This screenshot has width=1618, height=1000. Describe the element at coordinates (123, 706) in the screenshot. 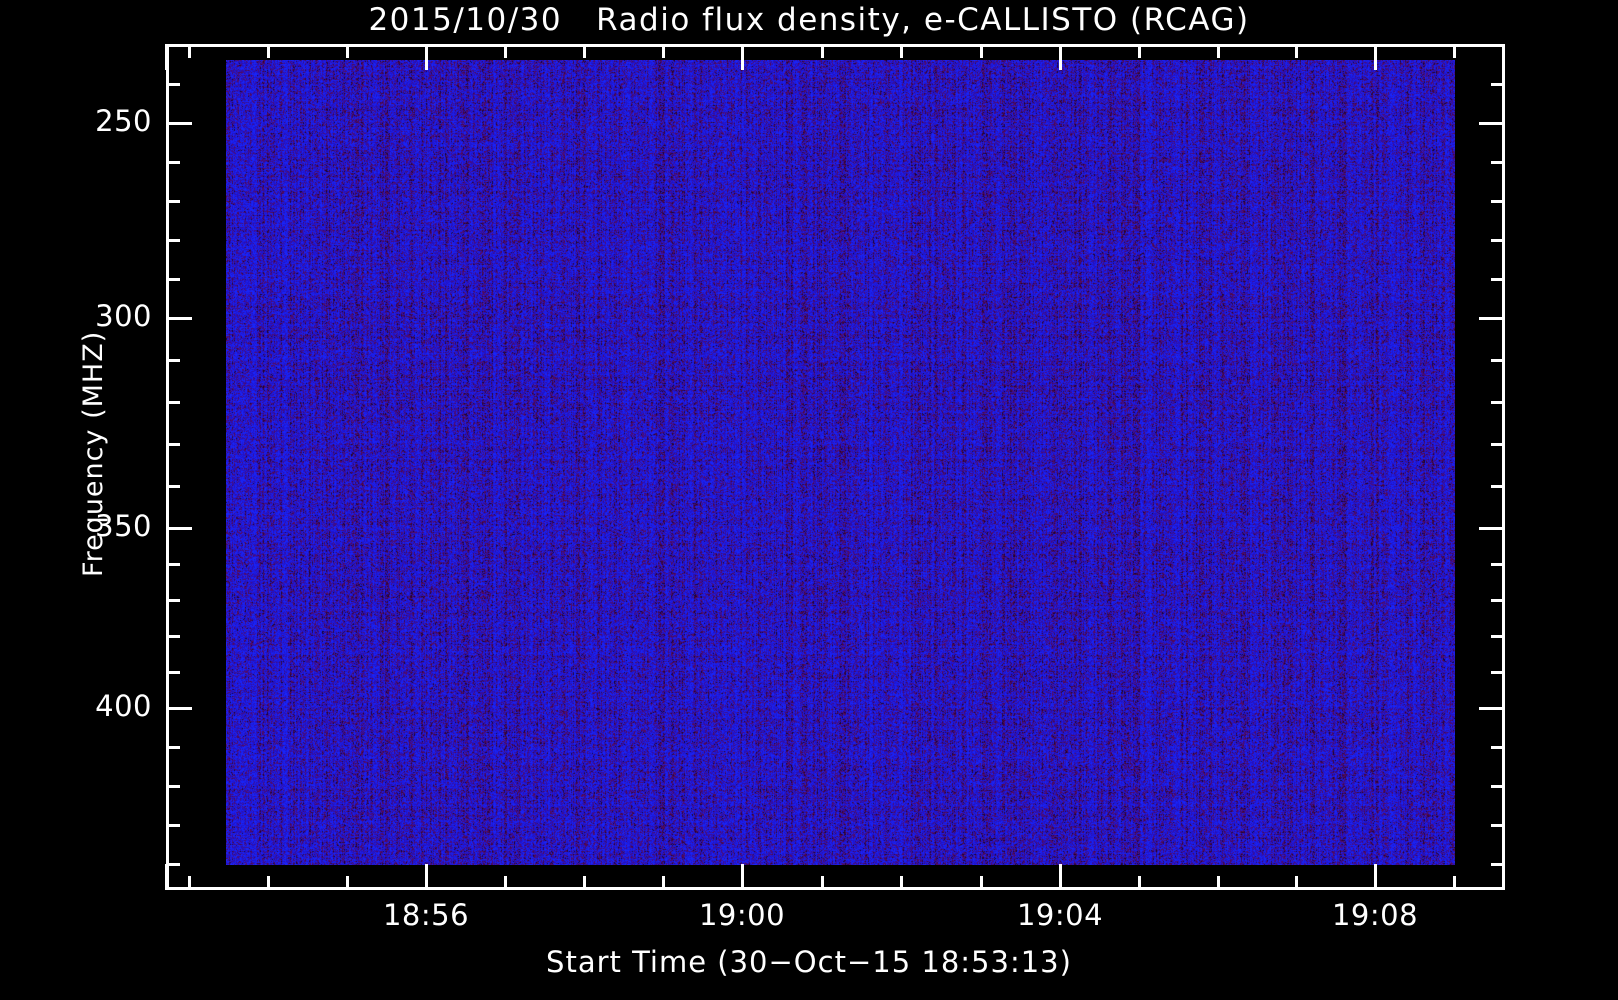

I see `y-tick-label: 400` at that location.